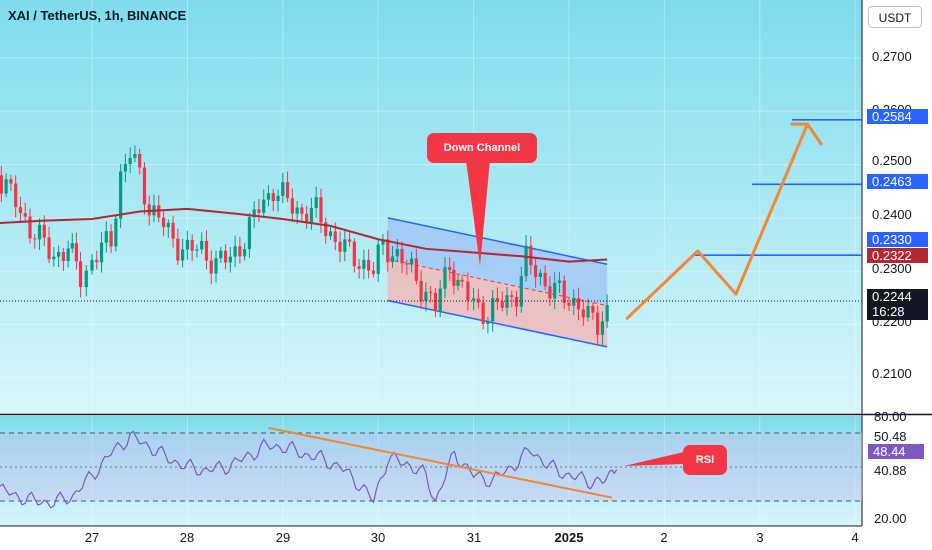 The height and width of the screenshot is (550, 932). I want to click on currency-selector: USDT, so click(895, 17).